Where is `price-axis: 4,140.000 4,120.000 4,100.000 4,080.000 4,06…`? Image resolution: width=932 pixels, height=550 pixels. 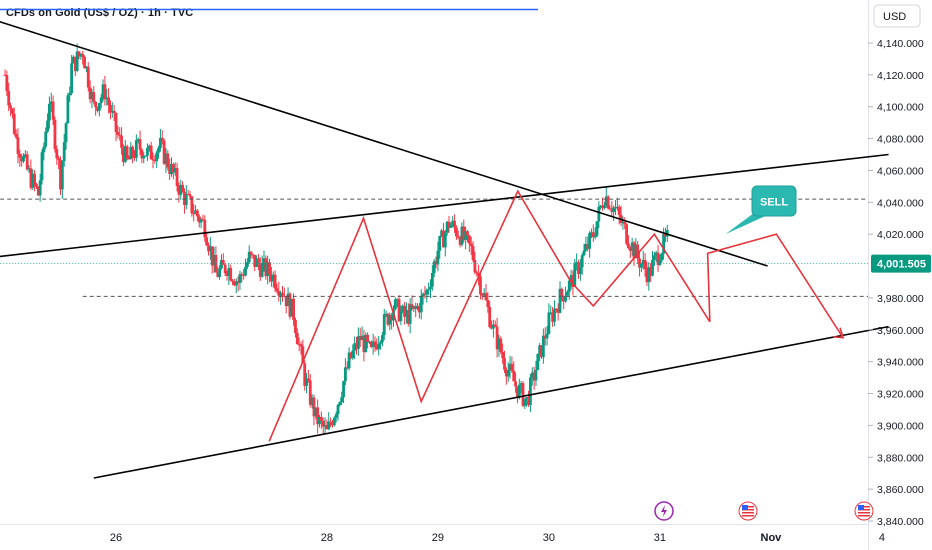 price-axis: 4,140.000 4,120.000 4,100.000 4,080.000 4,06… is located at coordinates (896, 283).